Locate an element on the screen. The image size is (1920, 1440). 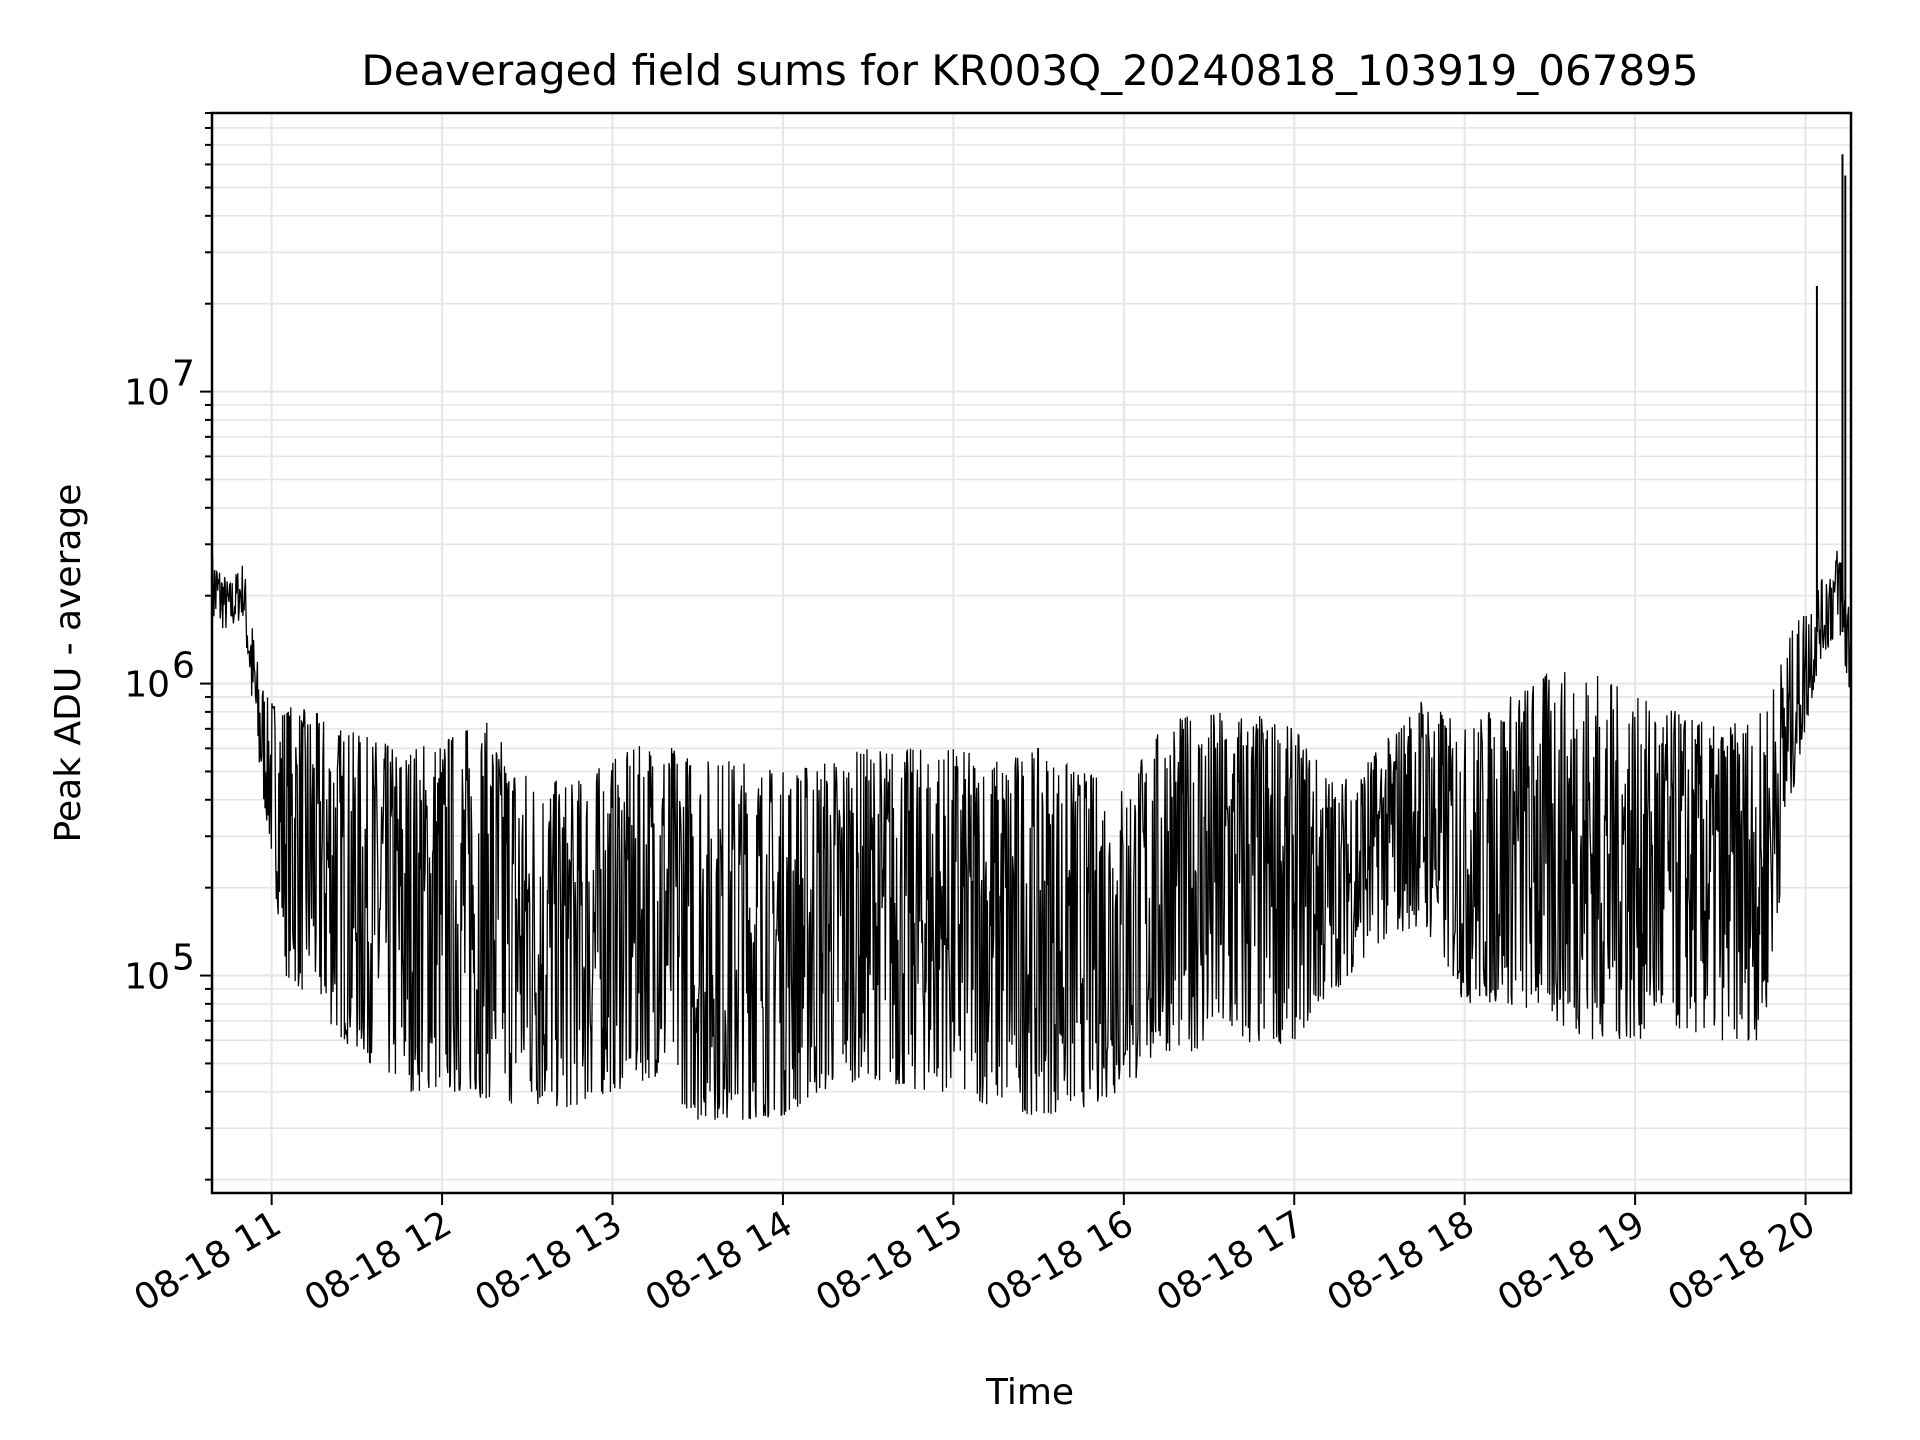
y-tick-exponent: 7 is located at coordinates (183, 374).